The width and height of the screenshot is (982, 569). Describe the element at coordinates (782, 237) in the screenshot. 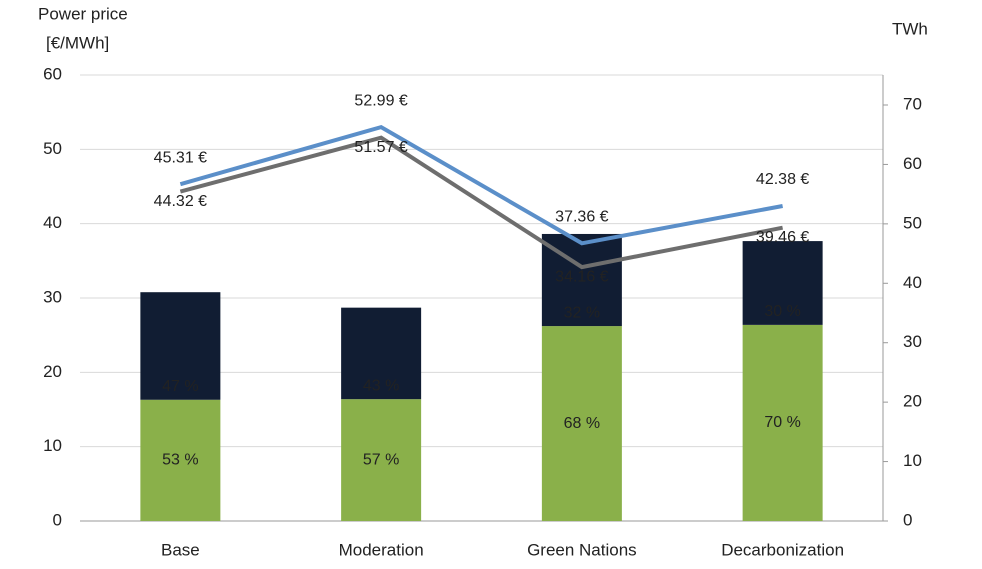

I see `value-label: 39.46 €` at that location.